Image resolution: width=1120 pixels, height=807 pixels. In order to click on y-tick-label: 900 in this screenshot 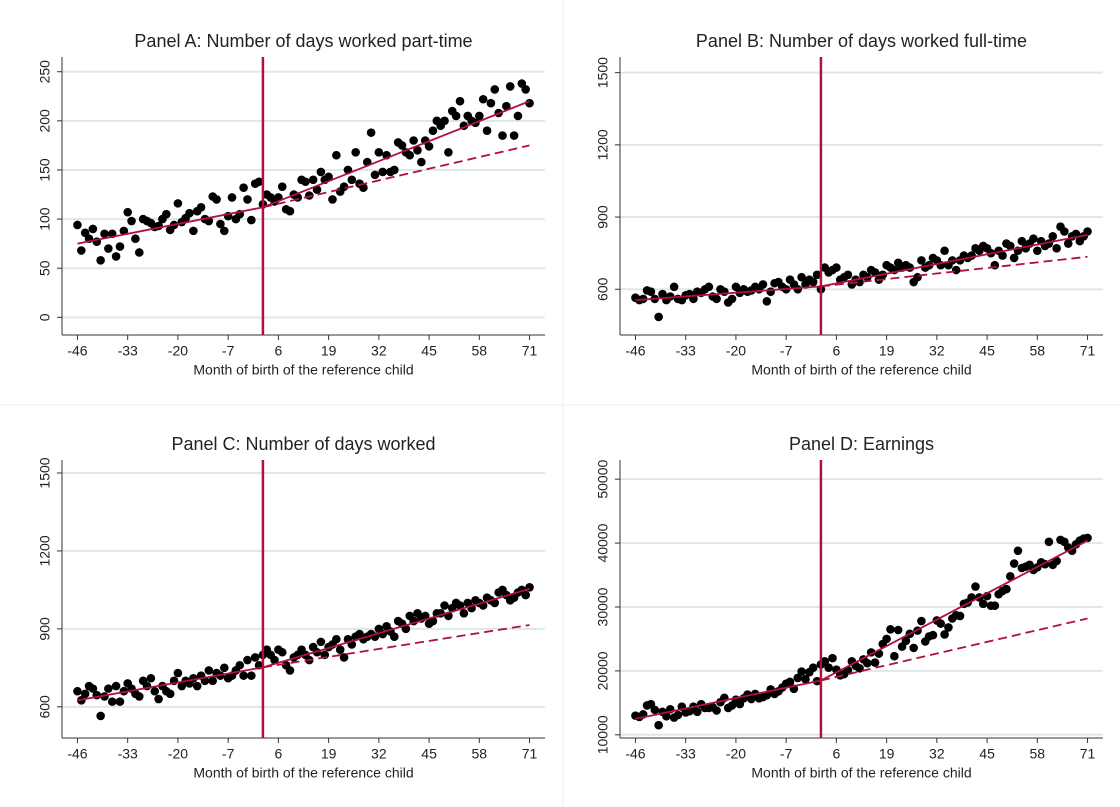, I will do `click(45, 629)`.